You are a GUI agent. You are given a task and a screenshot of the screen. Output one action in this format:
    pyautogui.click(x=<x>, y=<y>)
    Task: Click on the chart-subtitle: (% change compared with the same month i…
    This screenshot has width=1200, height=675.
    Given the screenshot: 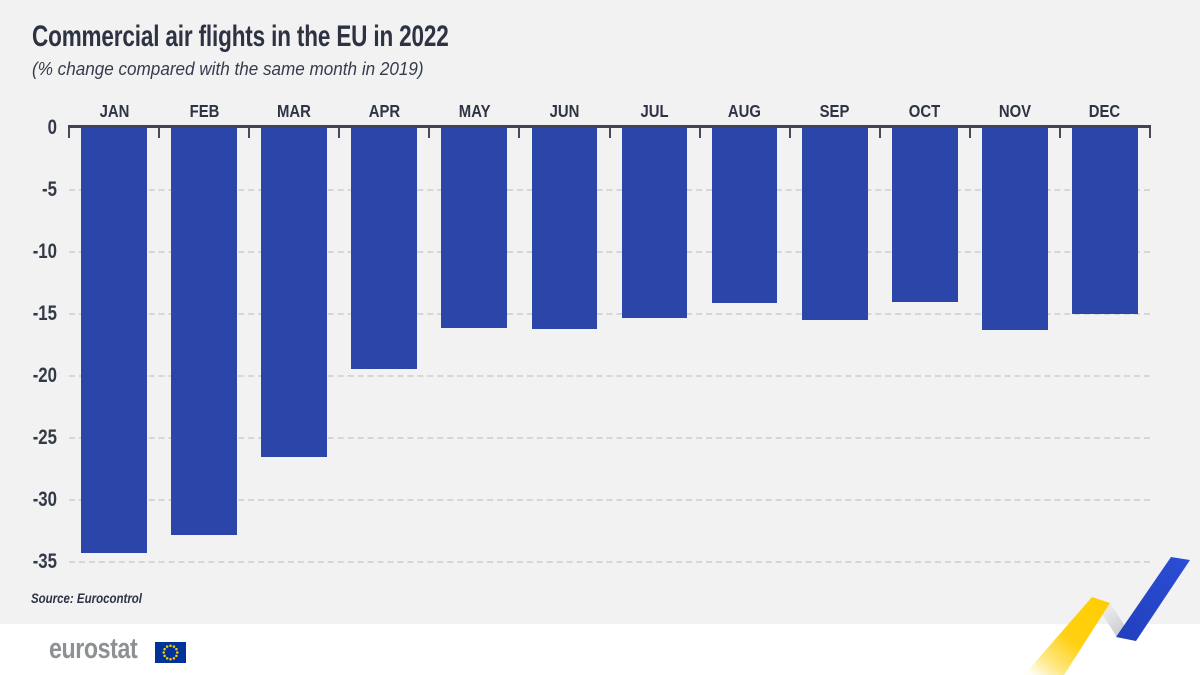 What is the action you would take?
    pyautogui.click(x=228, y=69)
    